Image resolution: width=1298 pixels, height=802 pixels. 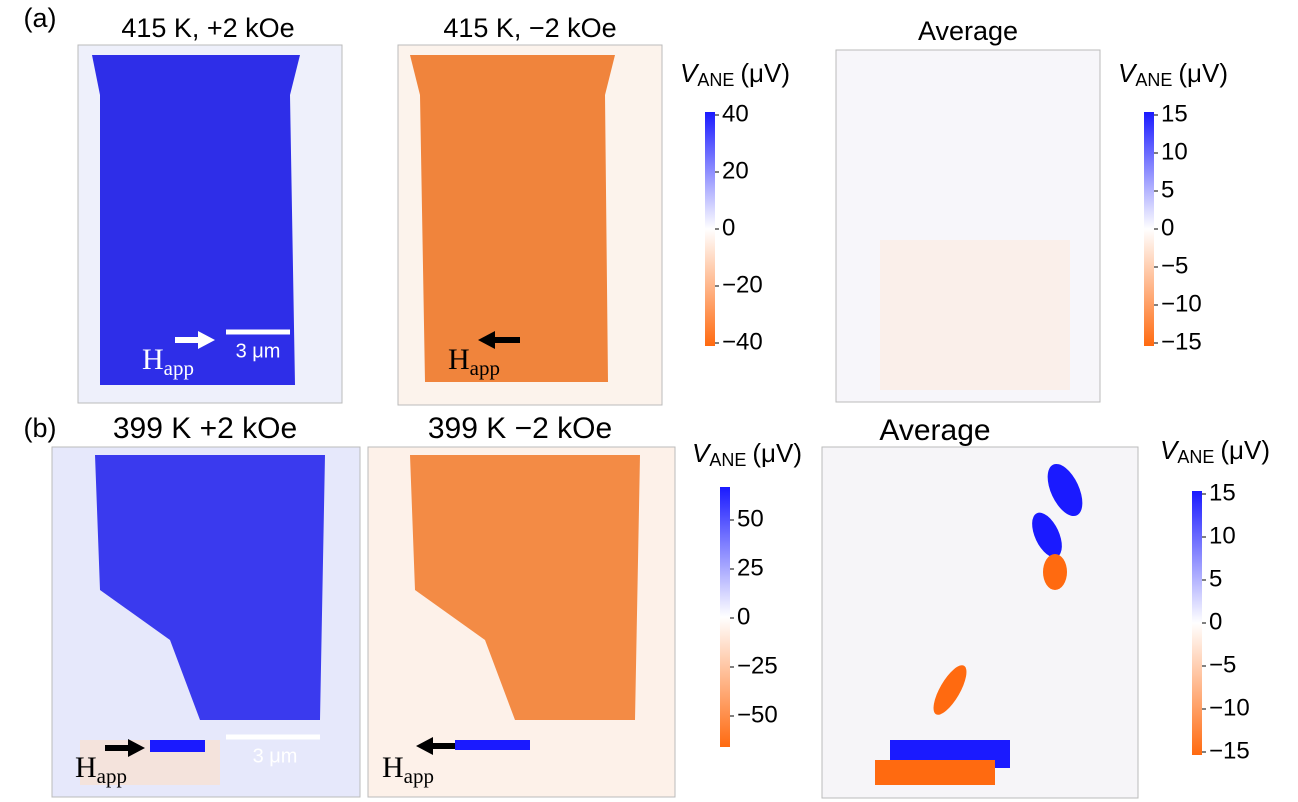 I want to click on colorbar-tick-label: 20, so click(x=735, y=170).